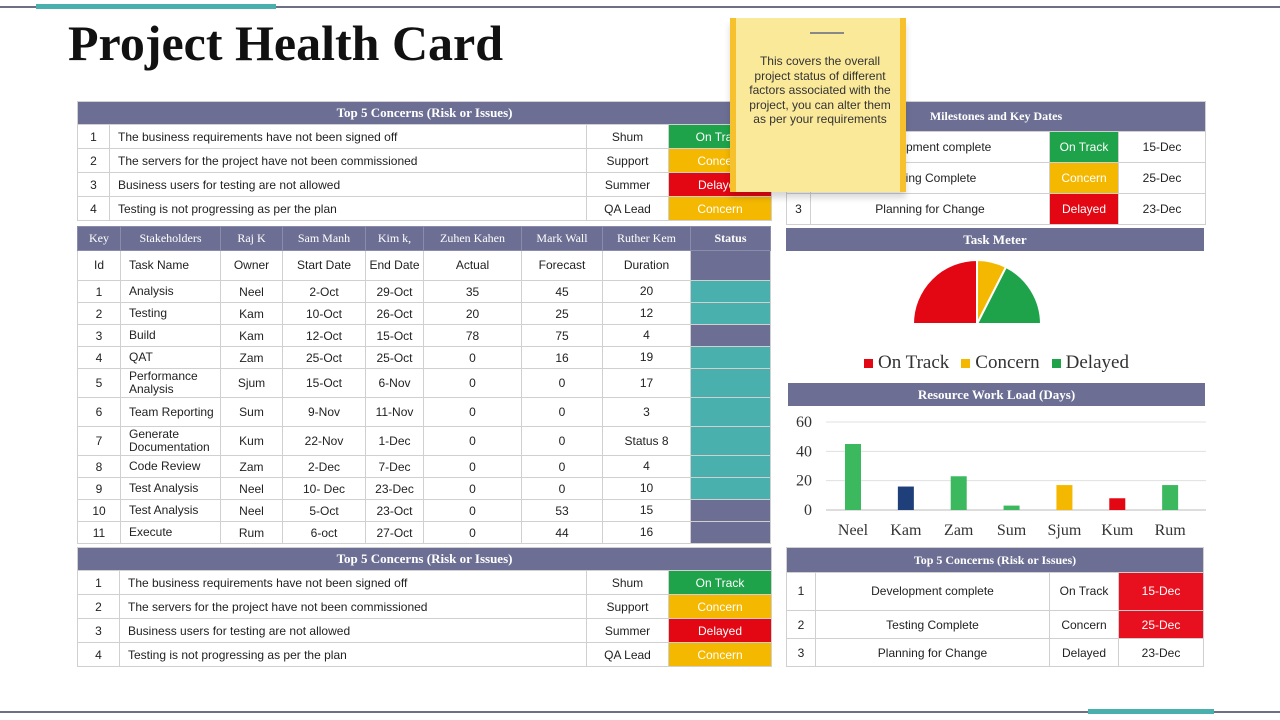 The image size is (1280, 720). Describe the element at coordinates (324, 412) in the screenshot. I see `task-start-date: 9-Nov` at that location.